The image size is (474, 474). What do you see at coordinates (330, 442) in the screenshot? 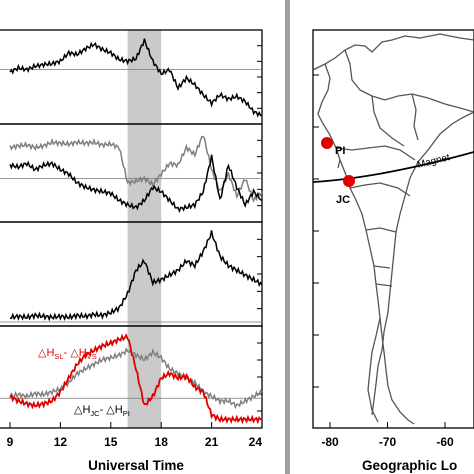
I see `map-x-tick-label: -80` at bounding box center [330, 442].